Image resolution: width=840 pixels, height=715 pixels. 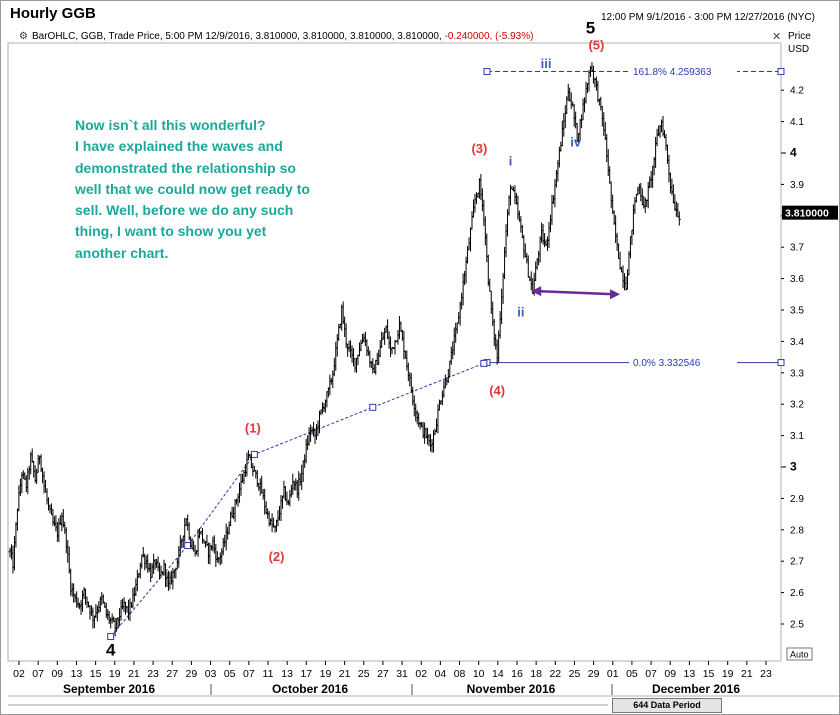 What do you see at coordinates (23, 36) in the screenshot?
I see `gear-icon: ⚙` at bounding box center [23, 36].